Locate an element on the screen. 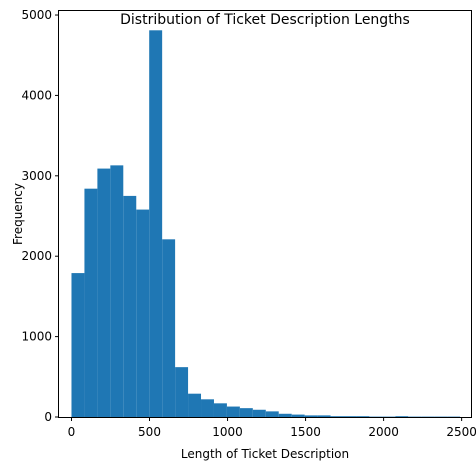 The height and width of the screenshot is (470, 476). x-tick-label: 1500 is located at coordinates (305, 432).